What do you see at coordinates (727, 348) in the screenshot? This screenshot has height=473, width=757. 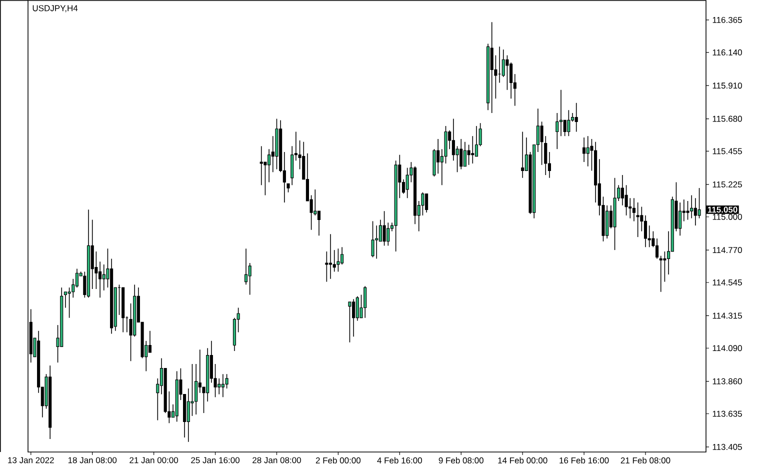 I see `y-tick-label: 114.090` at bounding box center [727, 348].